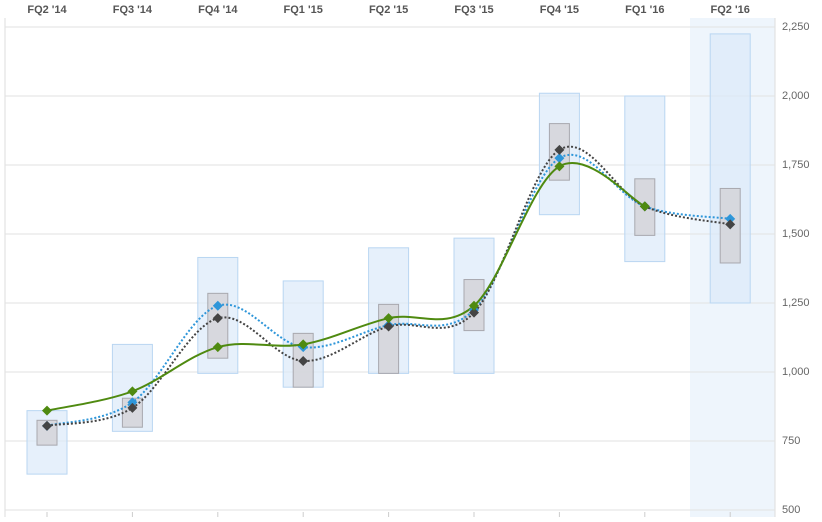 Image resolution: width=822 pixels, height=522 pixels. What do you see at coordinates (791, 510) in the screenshot?
I see `y-tick-label: 500` at bounding box center [791, 510].